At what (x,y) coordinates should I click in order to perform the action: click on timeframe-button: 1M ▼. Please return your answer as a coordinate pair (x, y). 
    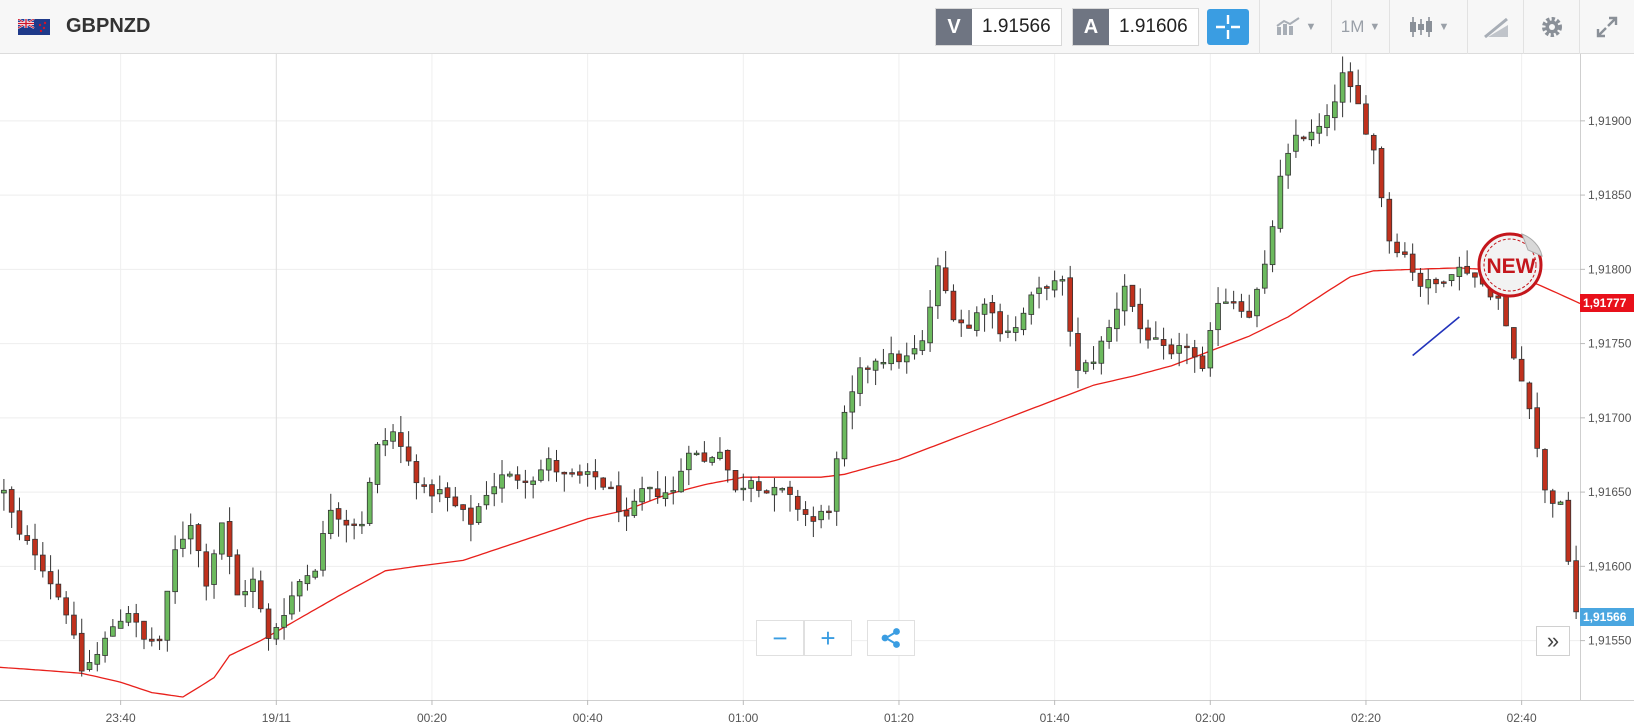
    Looking at the image, I should click on (1360, 27).